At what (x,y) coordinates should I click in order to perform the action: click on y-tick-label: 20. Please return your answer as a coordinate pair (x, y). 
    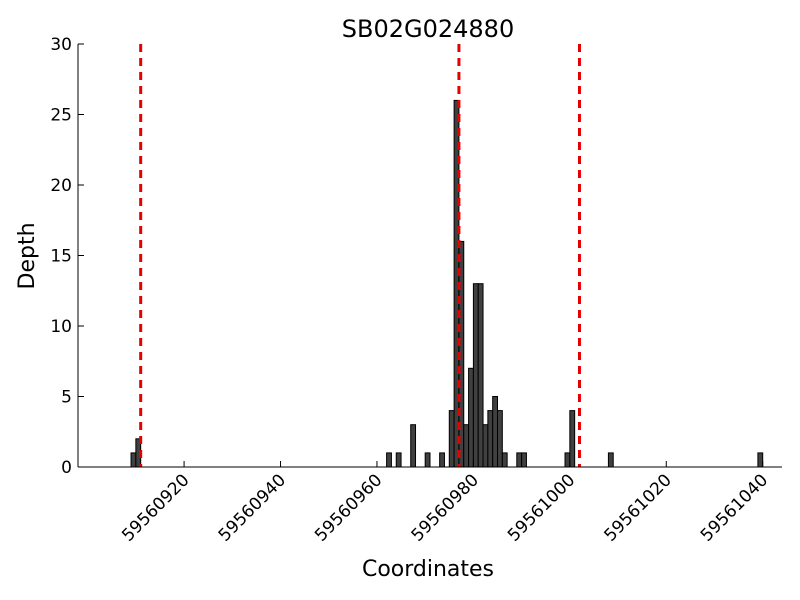
    Looking at the image, I should click on (61, 186).